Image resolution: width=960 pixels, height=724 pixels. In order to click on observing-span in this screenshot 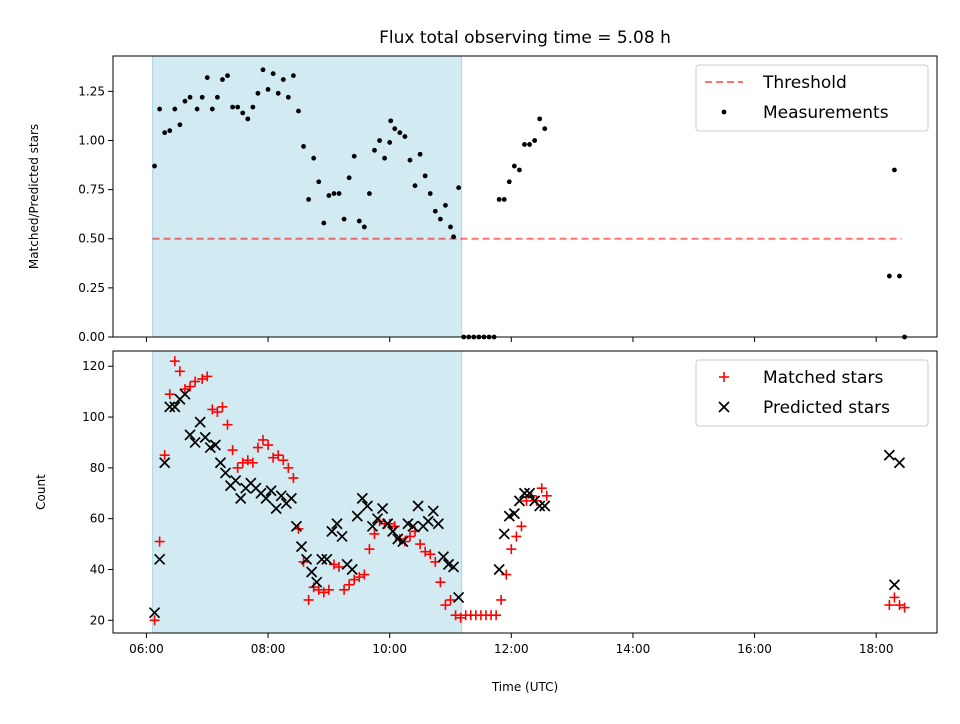, I will do `click(307, 196)`.